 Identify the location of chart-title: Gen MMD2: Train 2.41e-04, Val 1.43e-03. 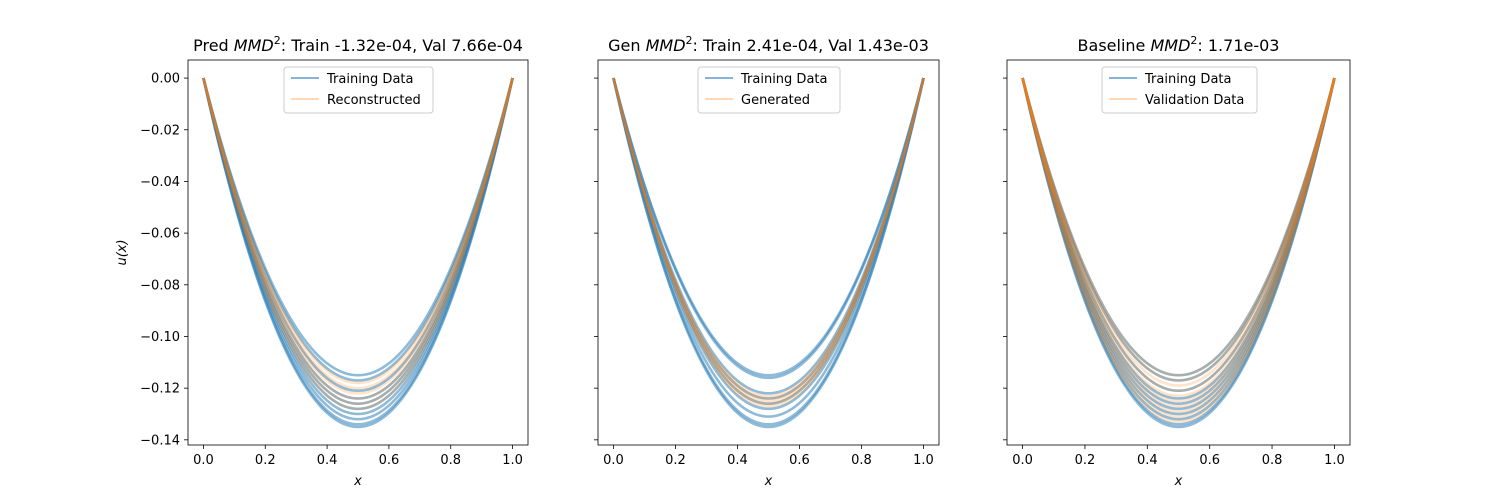
(768, 44).